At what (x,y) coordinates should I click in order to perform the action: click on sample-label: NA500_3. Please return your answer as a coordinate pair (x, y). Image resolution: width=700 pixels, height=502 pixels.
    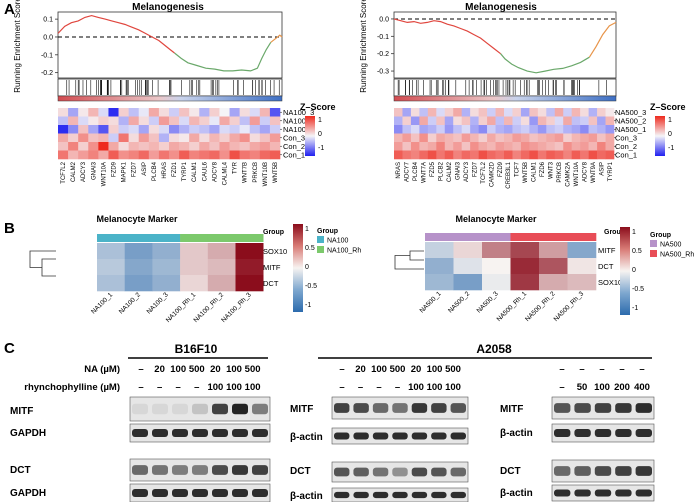
    Looking at the image, I should click on (488, 302).